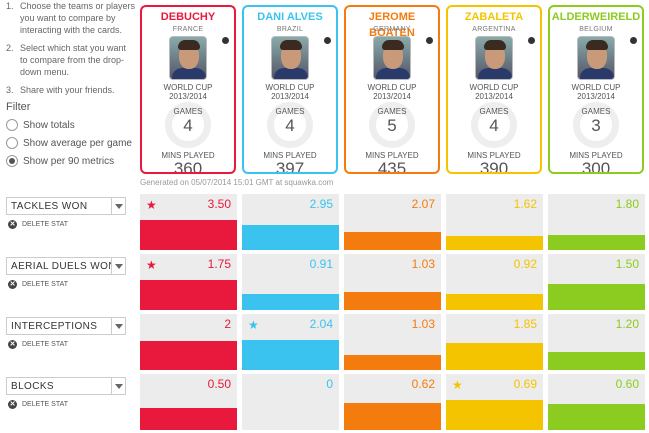 Image resolution: width=649 pixels, height=433 pixels. I want to click on filter-option: Show average per game, so click(69, 143).